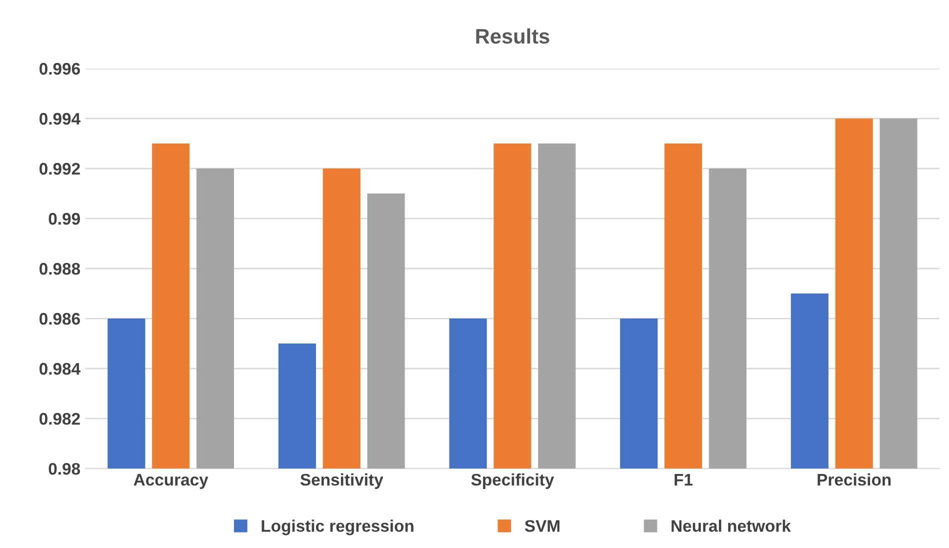  I want to click on y-tick-label: 0.98, so click(64, 468).